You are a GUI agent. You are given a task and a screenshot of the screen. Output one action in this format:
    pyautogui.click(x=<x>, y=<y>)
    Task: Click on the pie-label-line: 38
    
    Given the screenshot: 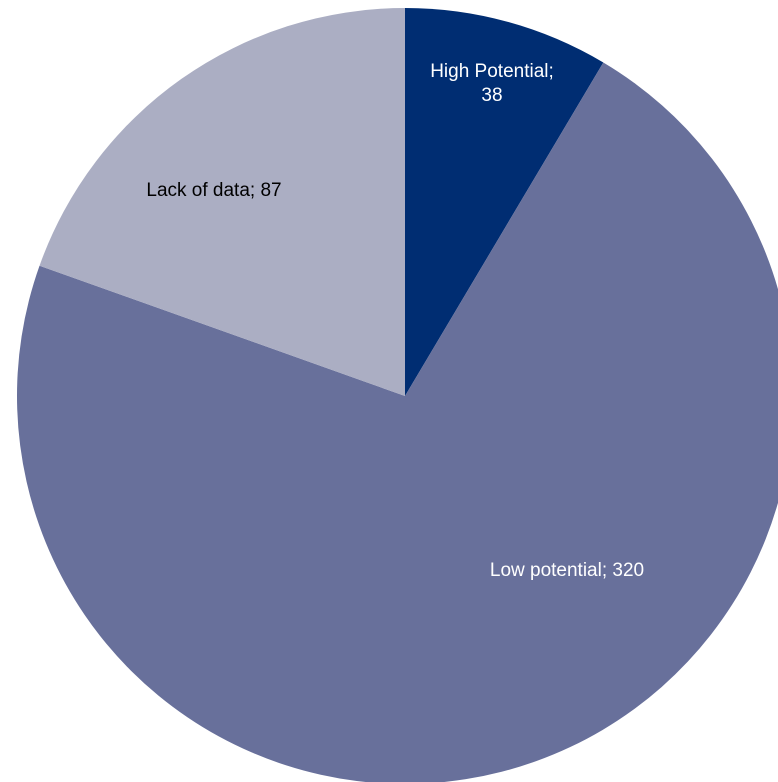 What is the action you would take?
    pyautogui.click(x=491, y=95)
    